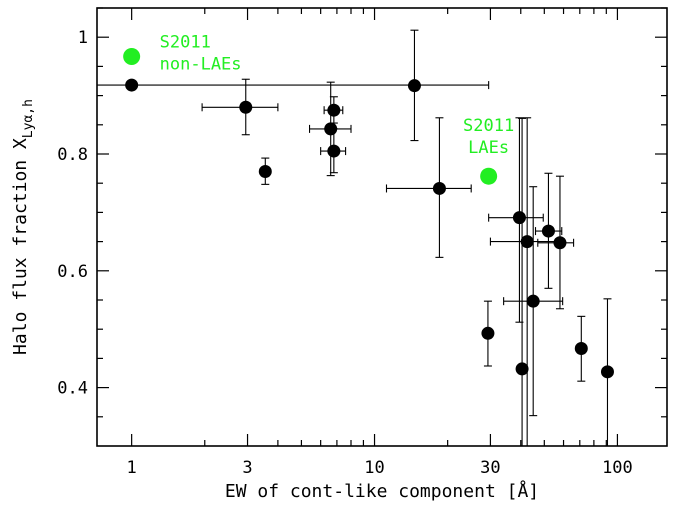 This screenshot has height=506, width=680. Describe the element at coordinates (72, 155) in the screenshot. I see `y-tick-label: 0.8` at that location.